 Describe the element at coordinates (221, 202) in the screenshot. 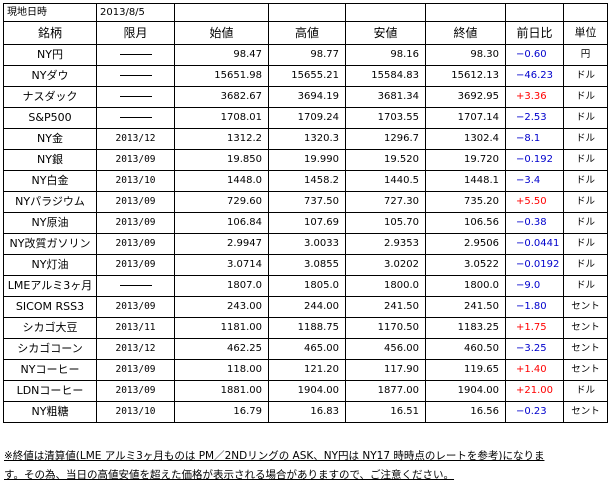

I see `open-price: 729.60` at that location.